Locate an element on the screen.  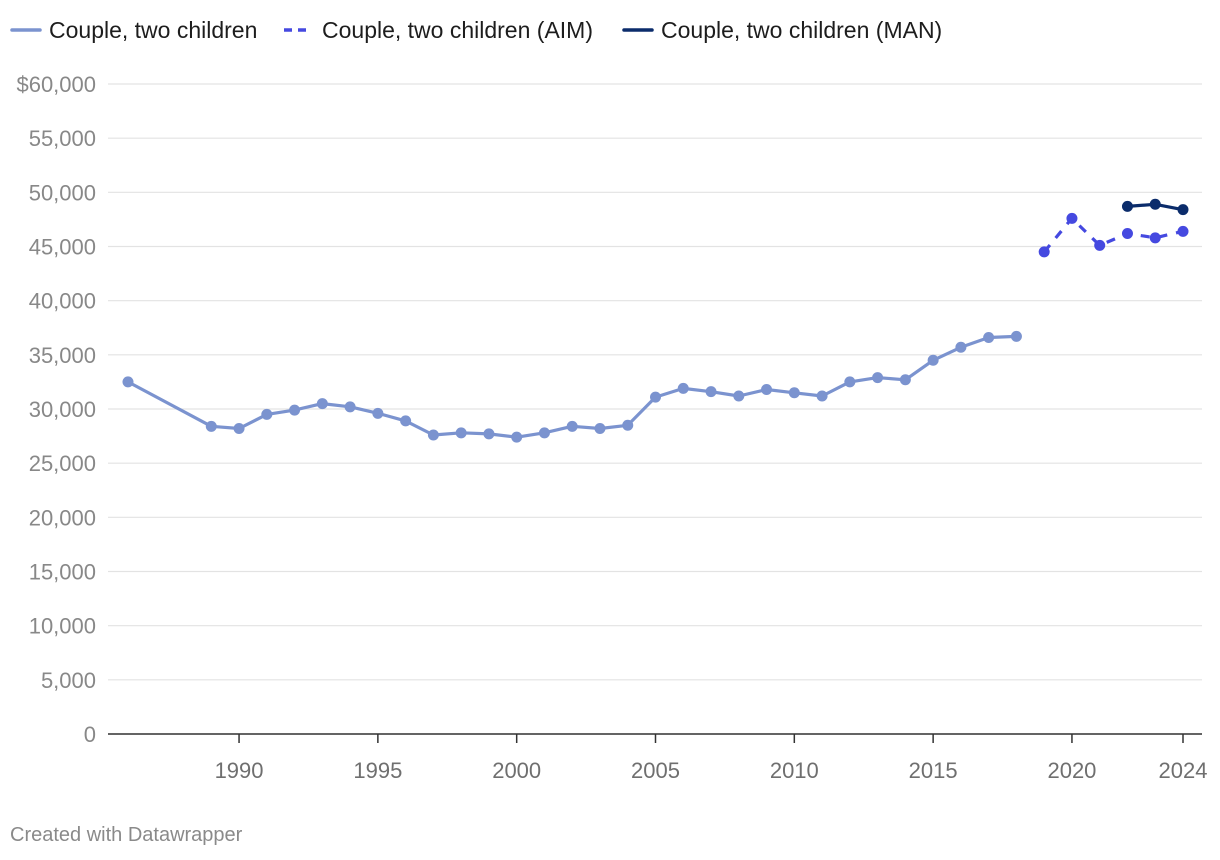
x-tick-label: 2005 is located at coordinates (655, 770).